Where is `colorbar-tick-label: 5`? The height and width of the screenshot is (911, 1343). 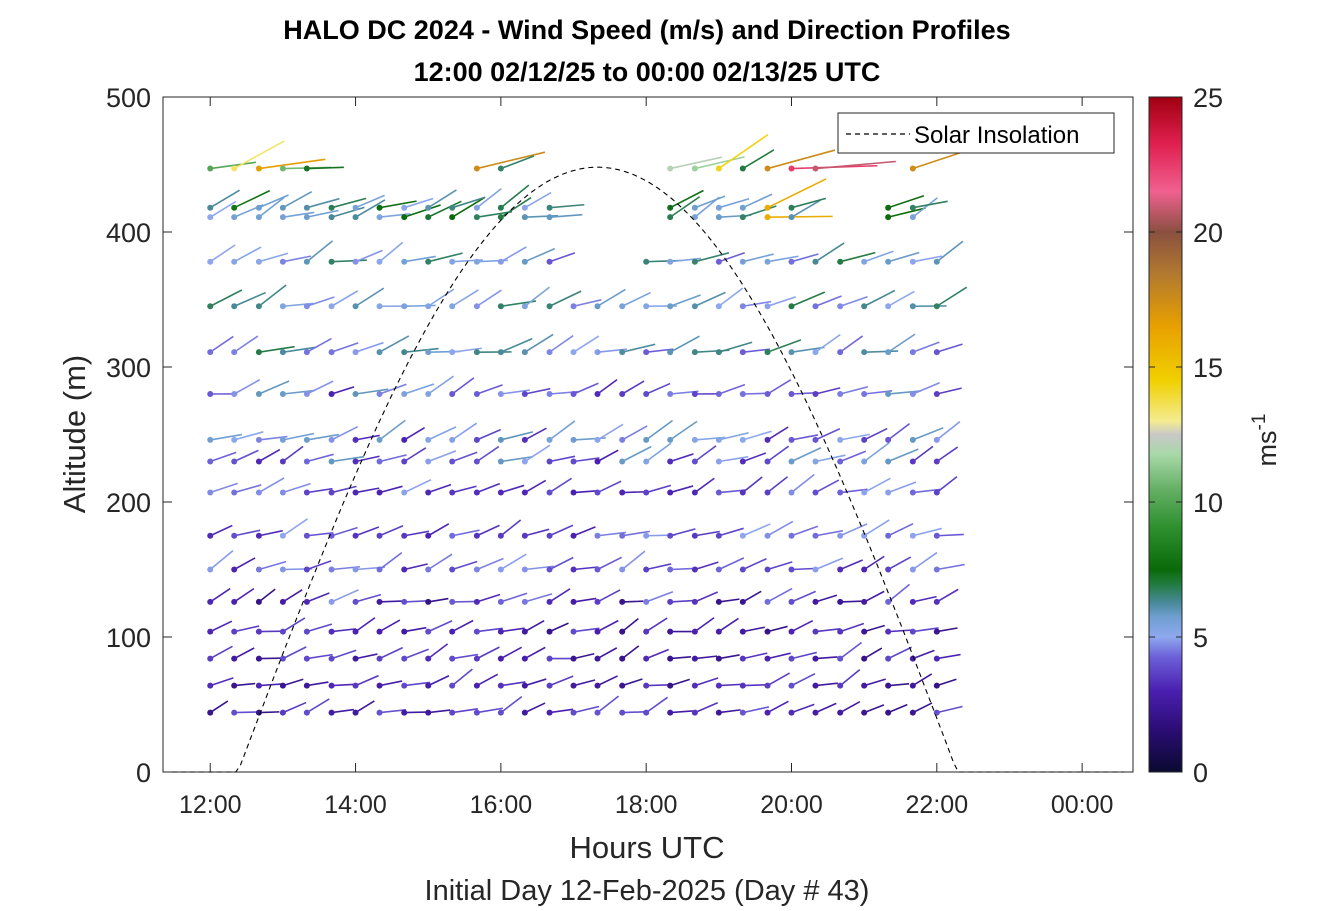 colorbar-tick-label: 5 is located at coordinates (1200, 638).